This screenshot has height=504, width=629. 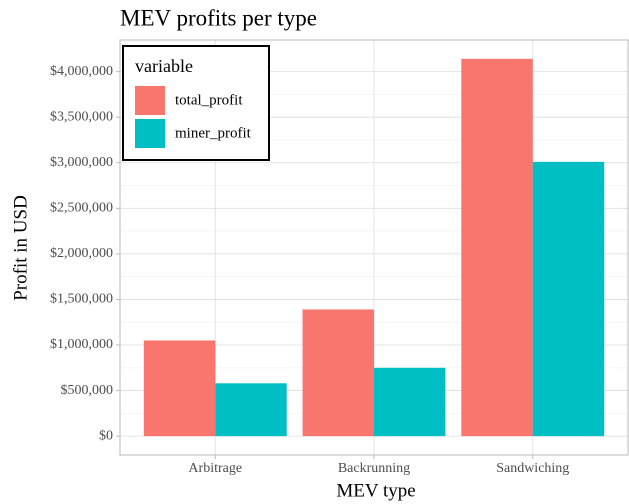 What do you see at coordinates (81, 208) in the screenshot?
I see `y-tick-label: $2,500,000` at bounding box center [81, 208].